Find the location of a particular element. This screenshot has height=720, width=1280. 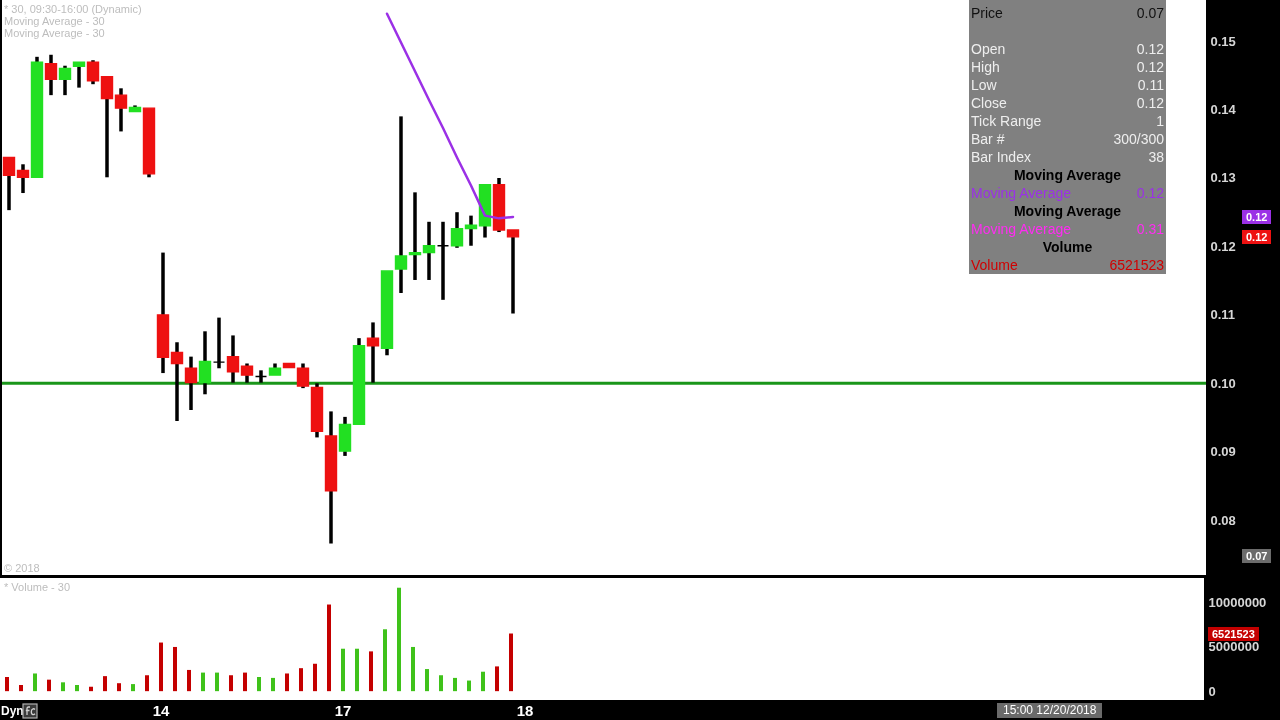

annotation: 0.31 is located at coordinates (1150, 229).